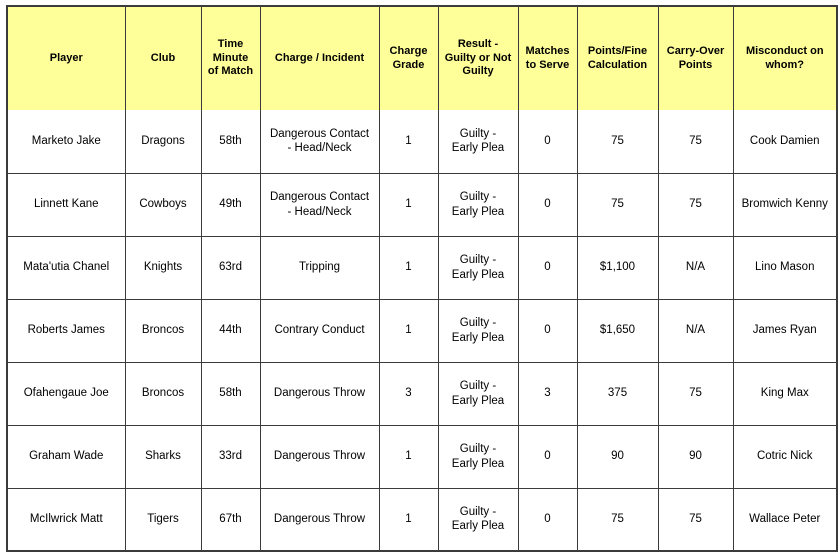 Image resolution: width=840 pixels, height=556 pixels. What do you see at coordinates (617, 456) in the screenshot?
I see `cell-points: 90` at bounding box center [617, 456].